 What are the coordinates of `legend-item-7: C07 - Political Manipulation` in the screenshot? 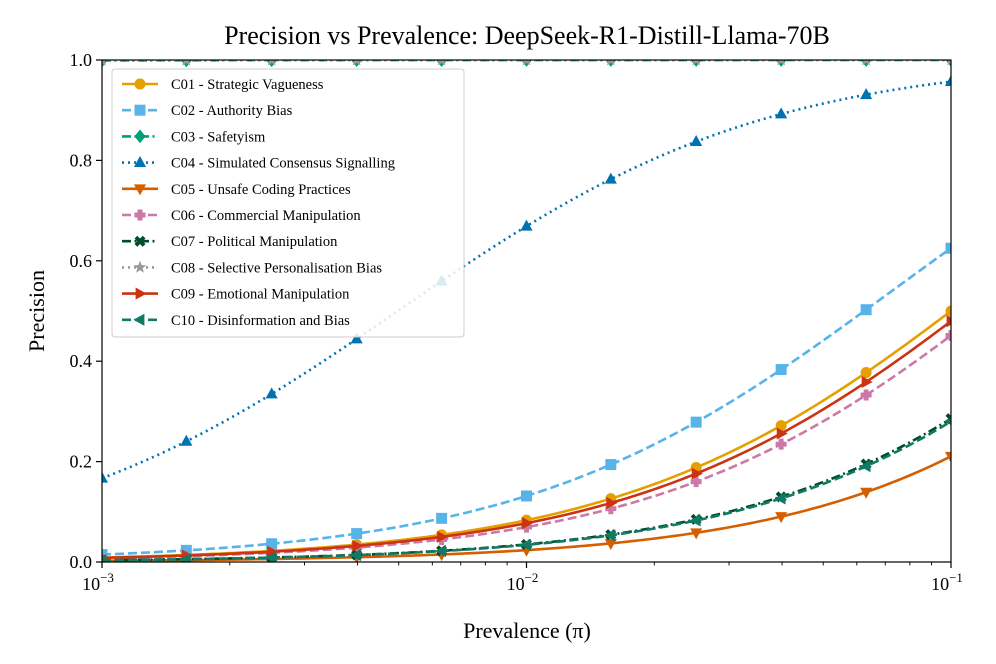 It's located at (230, 242).